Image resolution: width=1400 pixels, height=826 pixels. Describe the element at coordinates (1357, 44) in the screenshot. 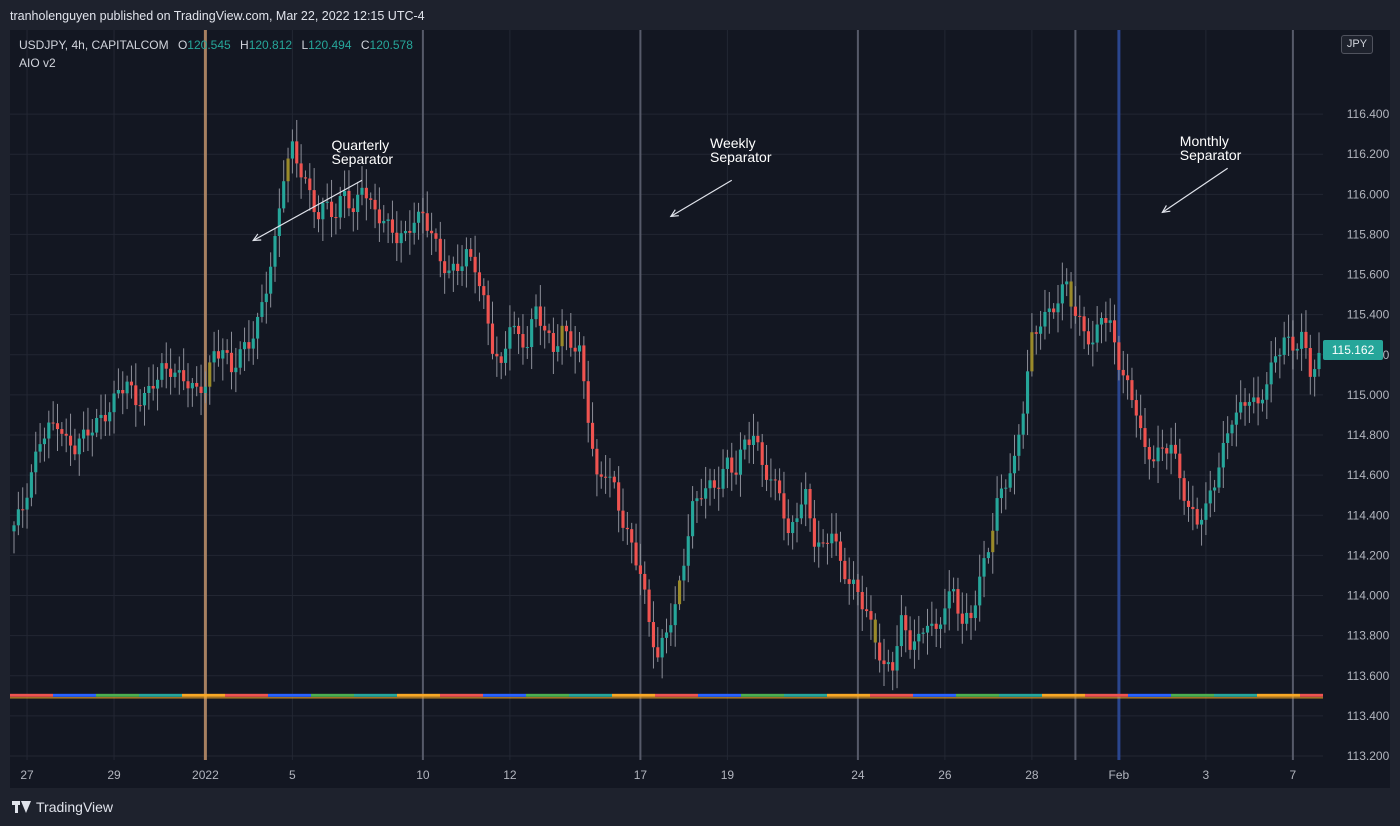

I see `currency-badge: JPY` at that location.